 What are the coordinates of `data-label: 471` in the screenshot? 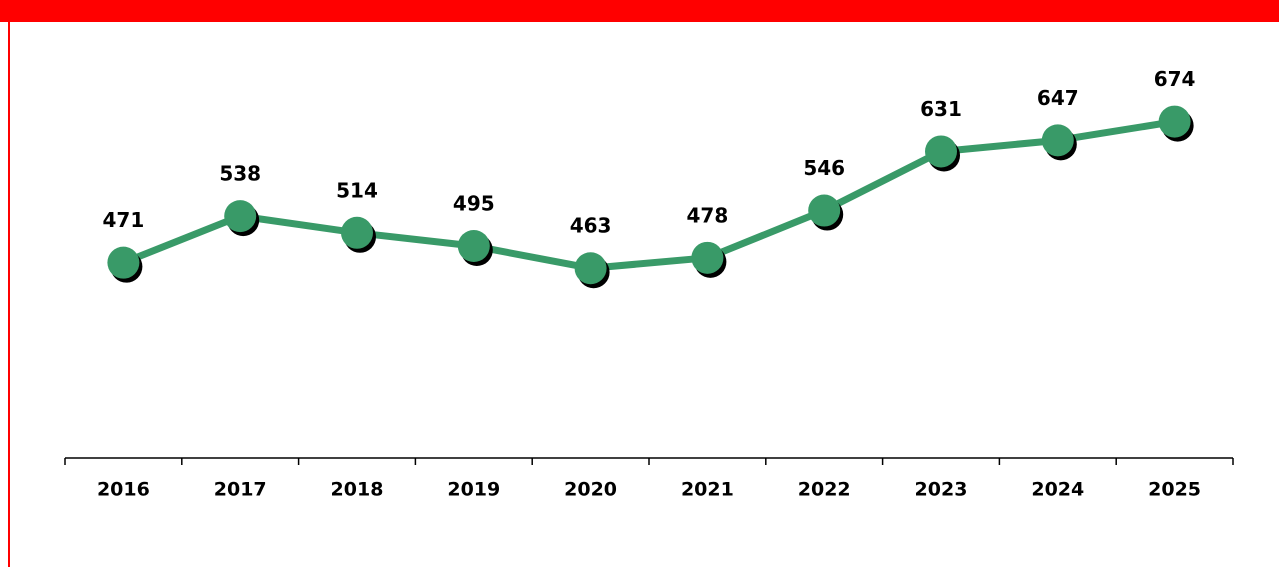 It's located at (124, 220).